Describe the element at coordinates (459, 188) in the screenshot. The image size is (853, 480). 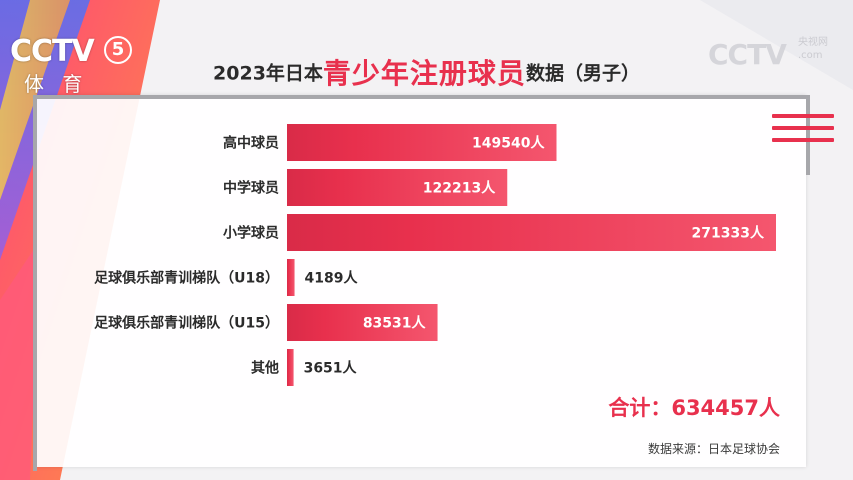
I see `value-label: 122213人` at that location.